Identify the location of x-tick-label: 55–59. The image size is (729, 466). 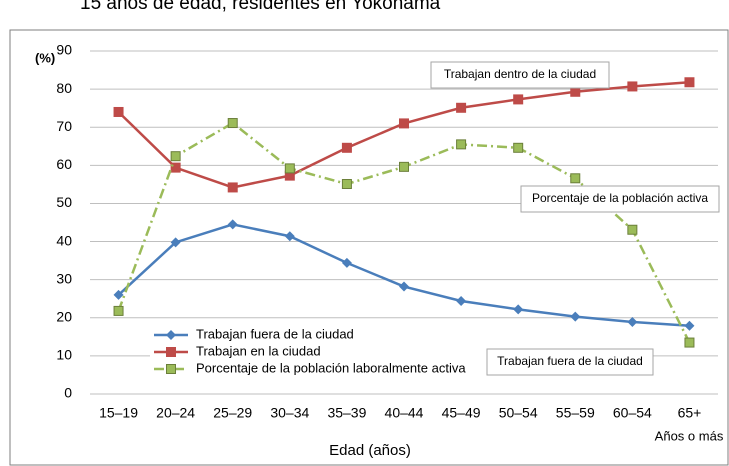
(575, 413).